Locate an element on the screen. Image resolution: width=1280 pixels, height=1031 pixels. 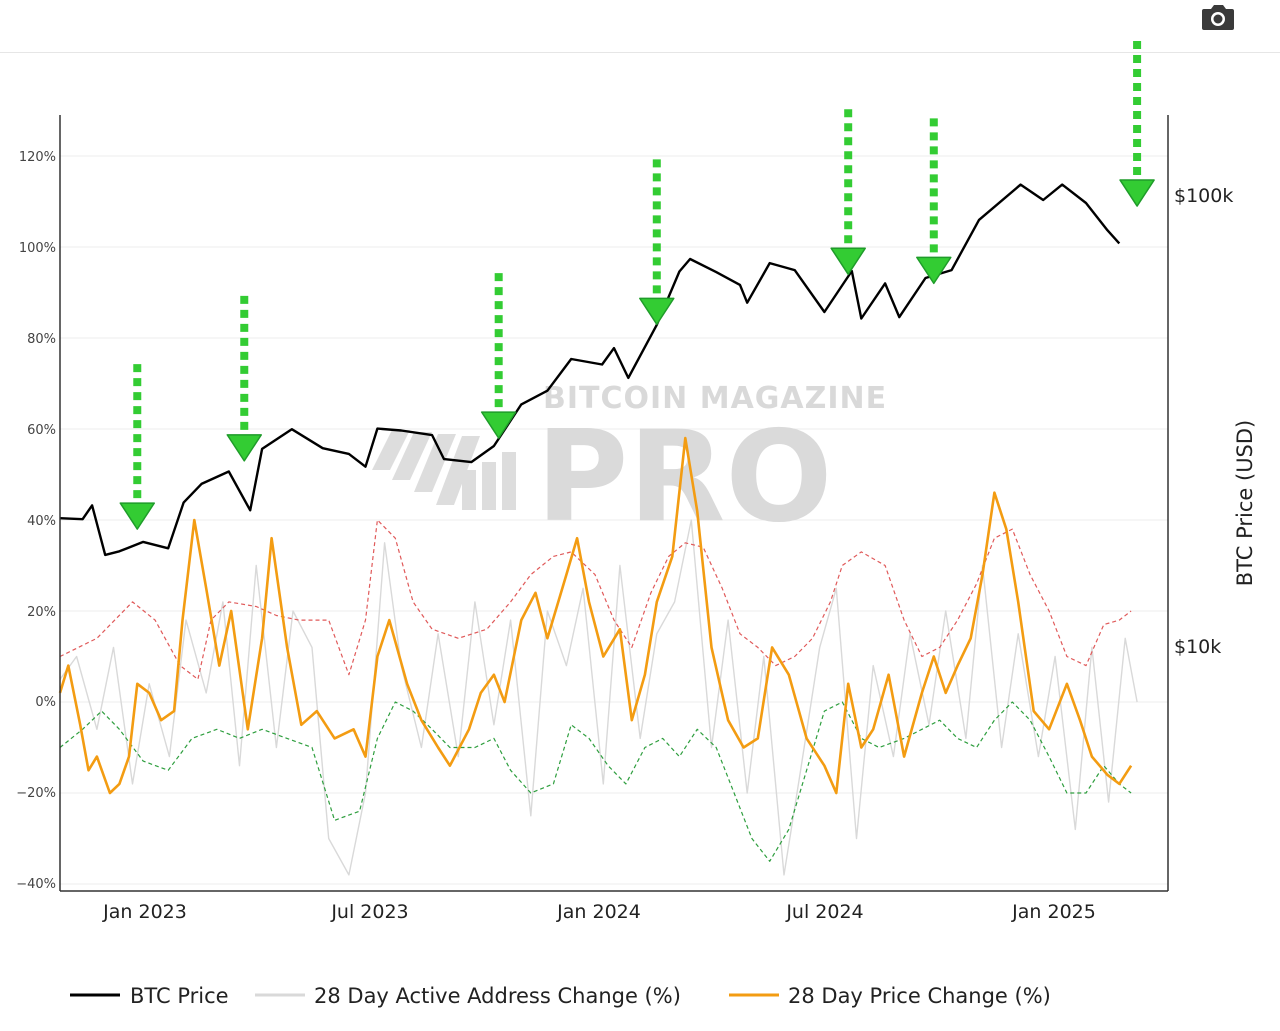
y-left-tick: 40% is located at coordinates (41, 521).